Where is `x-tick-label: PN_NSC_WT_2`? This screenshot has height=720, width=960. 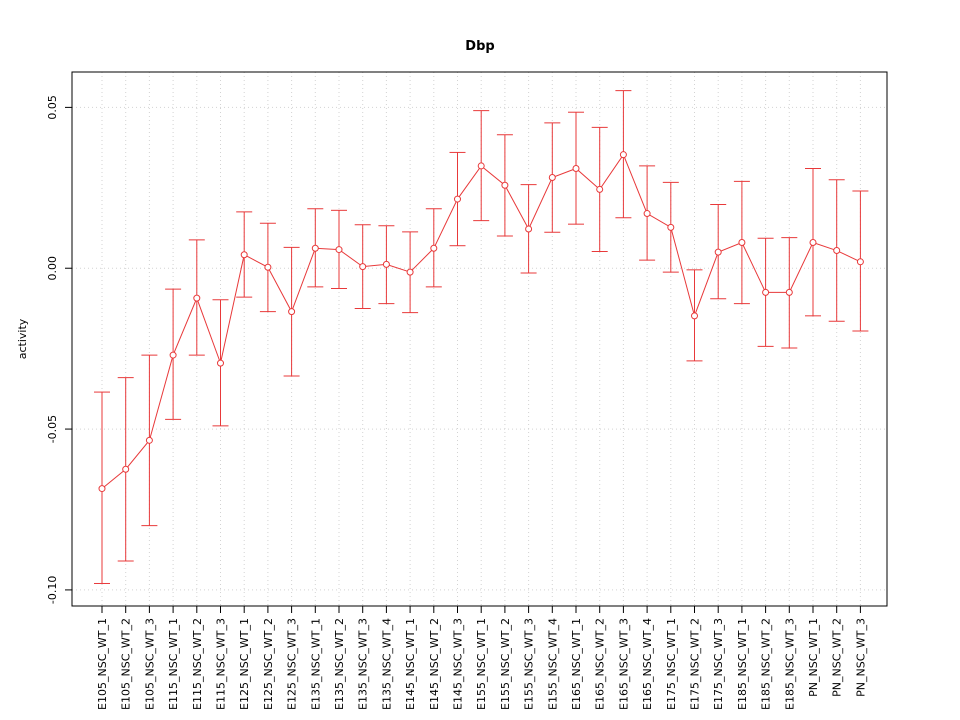
x-tick-label: PN_NSC_WT_2 is located at coordinates (837, 657).